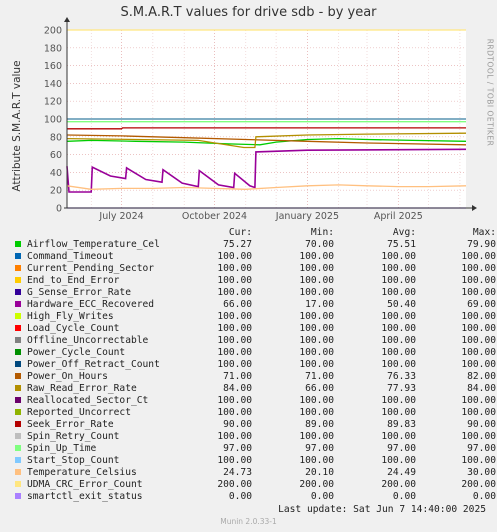 This screenshot has width=497, height=532. Describe the element at coordinates (404, 496) in the screenshot. I see `legend-value-avg: 0.00` at that location.